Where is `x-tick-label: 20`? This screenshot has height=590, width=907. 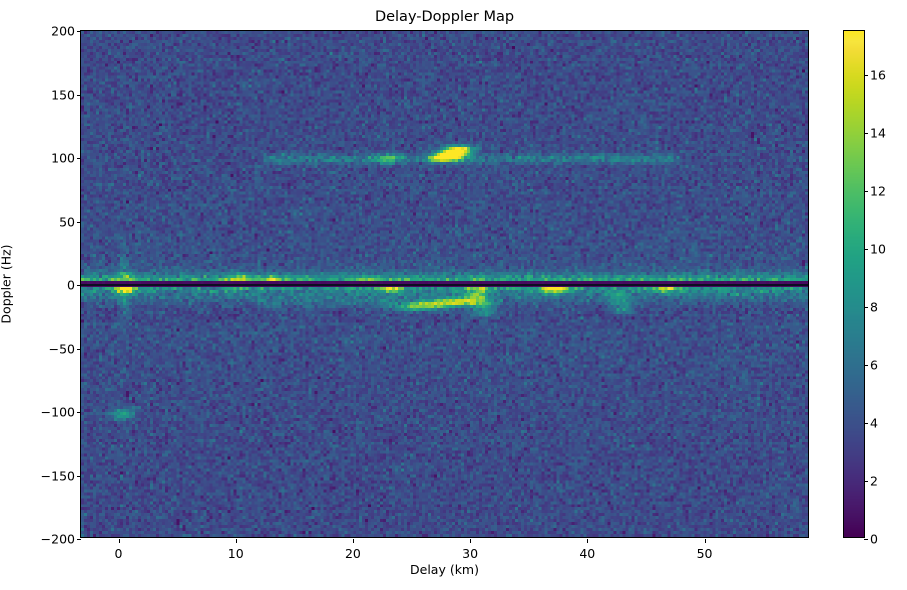
x-tick-label: 20 is located at coordinates (352, 553).